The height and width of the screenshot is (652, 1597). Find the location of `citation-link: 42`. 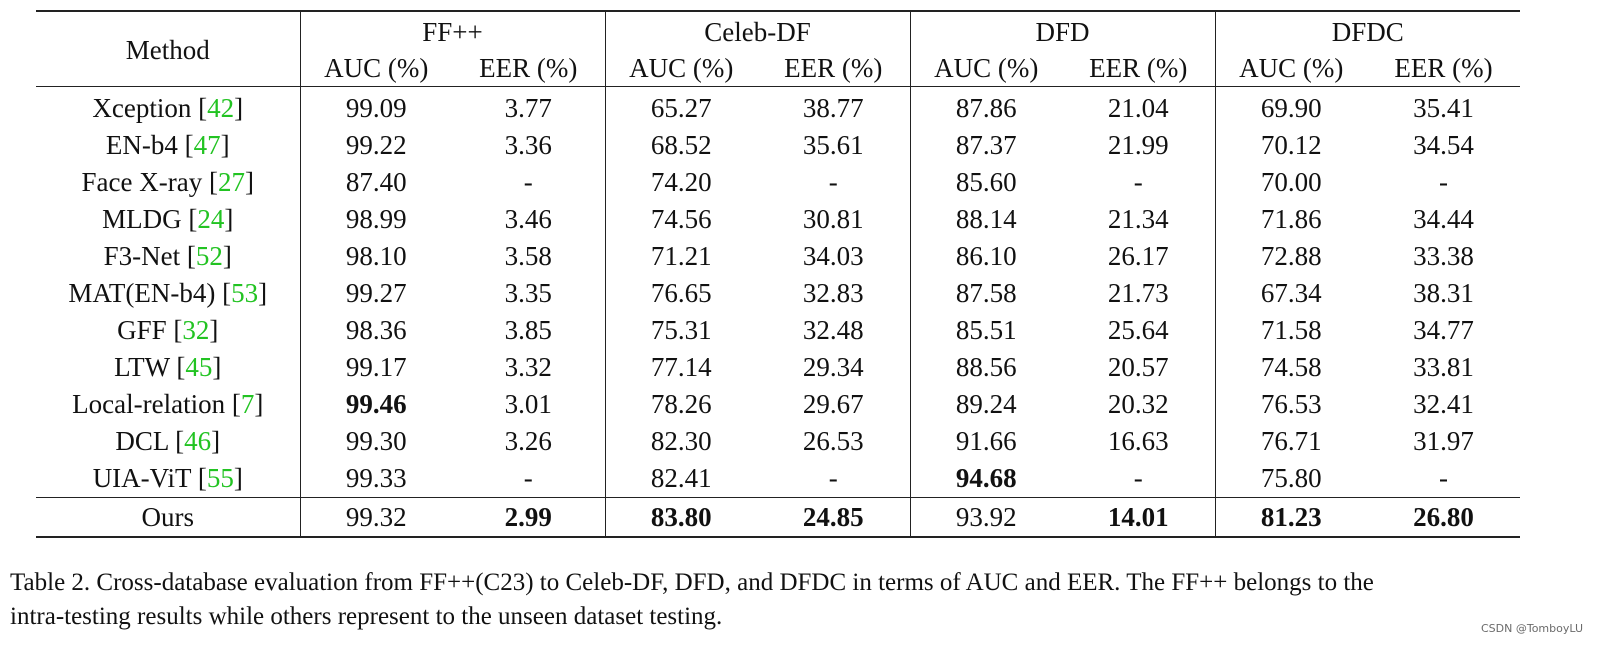

citation-link: 42 is located at coordinates (221, 108).